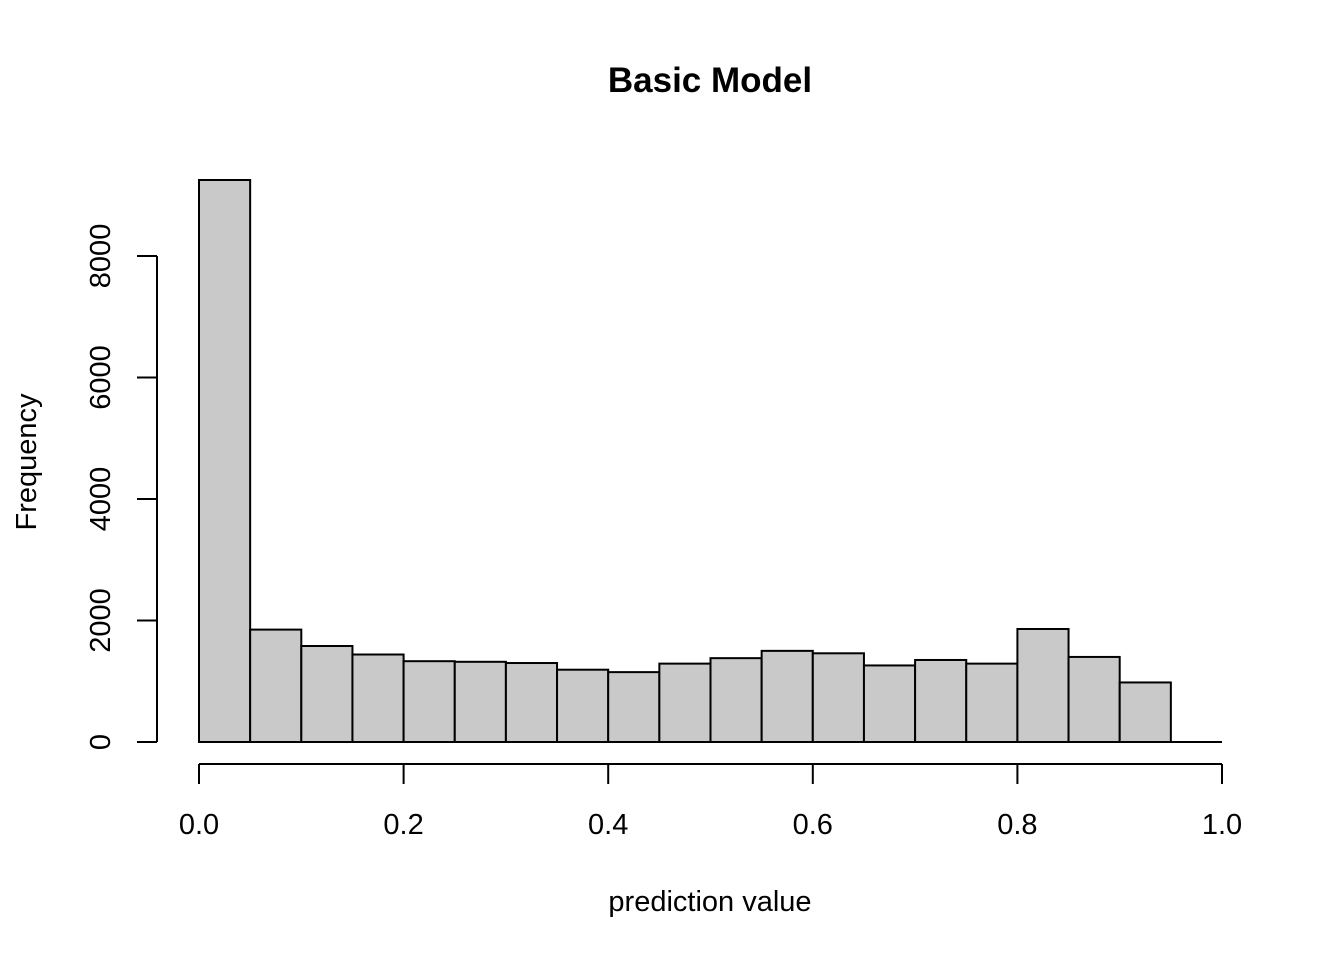 The image size is (1344, 960). What do you see at coordinates (101, 499) in the screenshot?
I see `y-tick-label: 4000` at bounding box center [101, 499].